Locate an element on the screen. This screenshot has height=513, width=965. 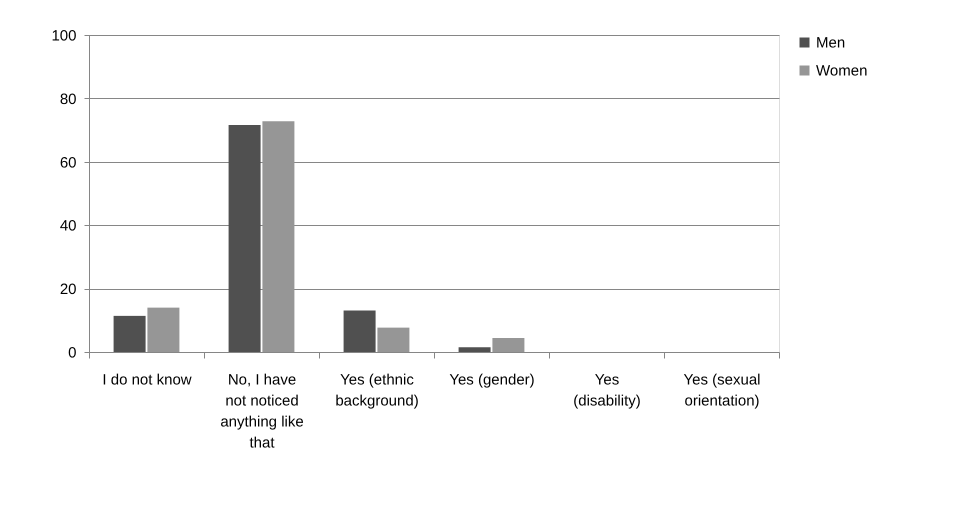
y-tick-label: 40 is located at coordinates (68, 226).